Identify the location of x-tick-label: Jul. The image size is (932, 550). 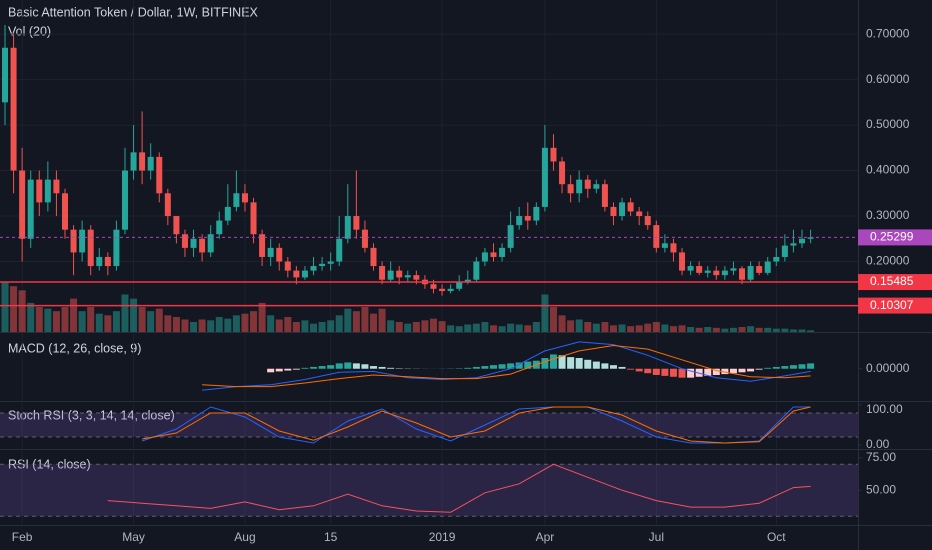
(656, 537).